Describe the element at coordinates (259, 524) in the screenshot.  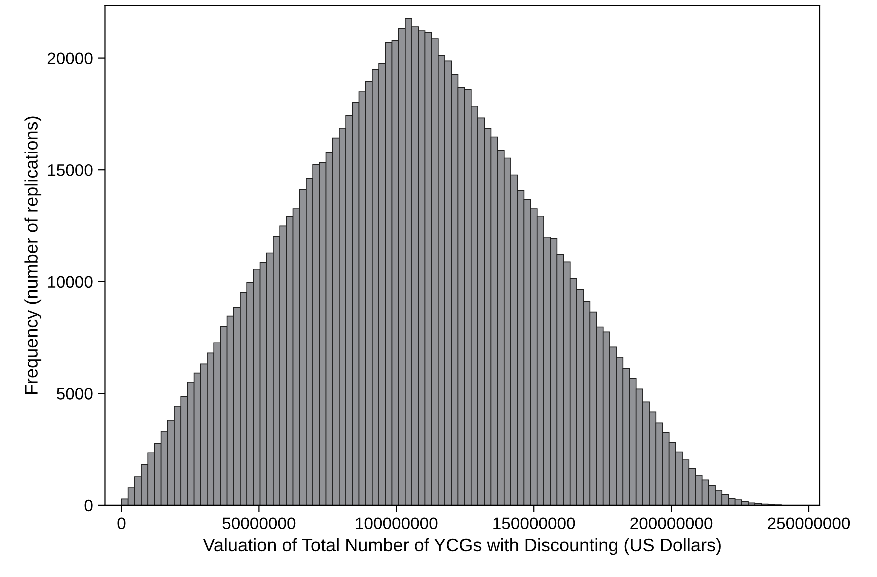
I see `x-tick-label: 50000000` at that location.